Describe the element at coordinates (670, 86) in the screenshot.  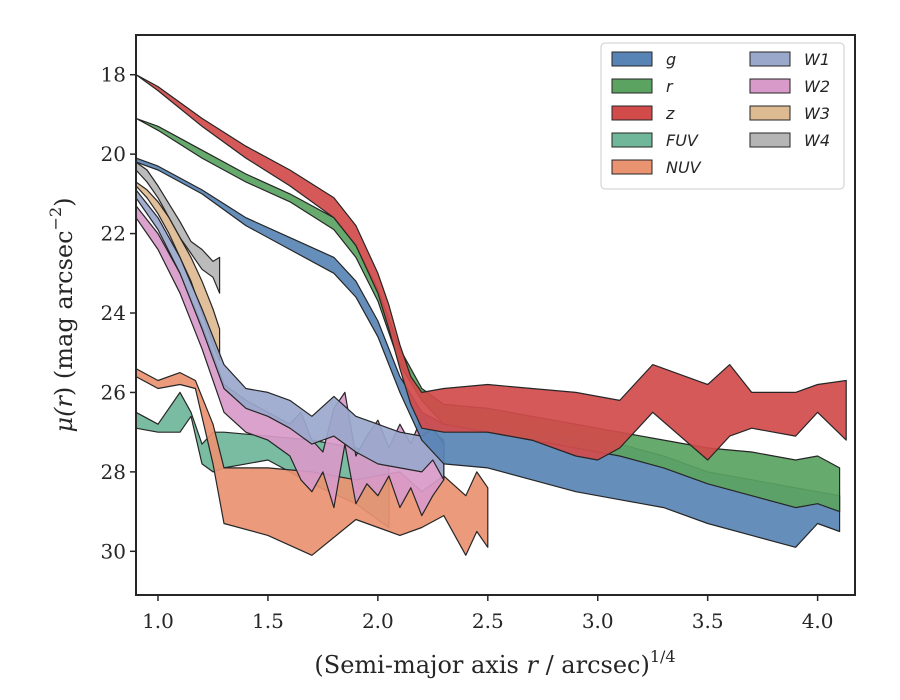
I see `legend-label-r: r` at that location.